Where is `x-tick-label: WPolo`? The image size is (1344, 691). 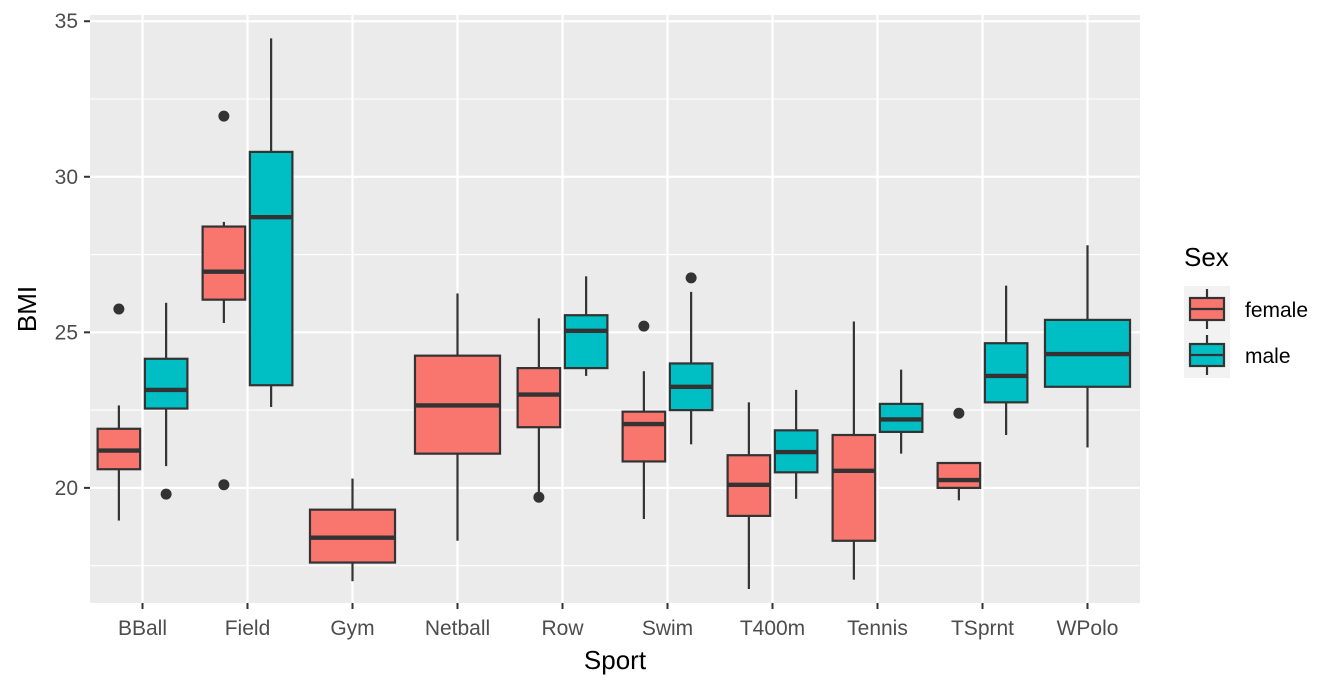
x-tick-label: WPolo is located at coordinates (1088, 628).